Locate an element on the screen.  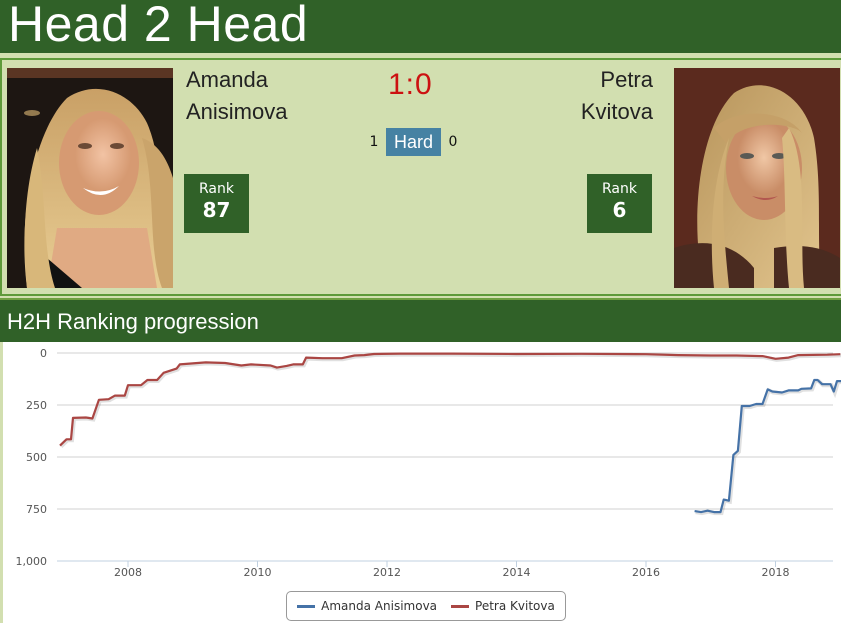
y-tick-label: 750 is located at coordinates (36, 509).